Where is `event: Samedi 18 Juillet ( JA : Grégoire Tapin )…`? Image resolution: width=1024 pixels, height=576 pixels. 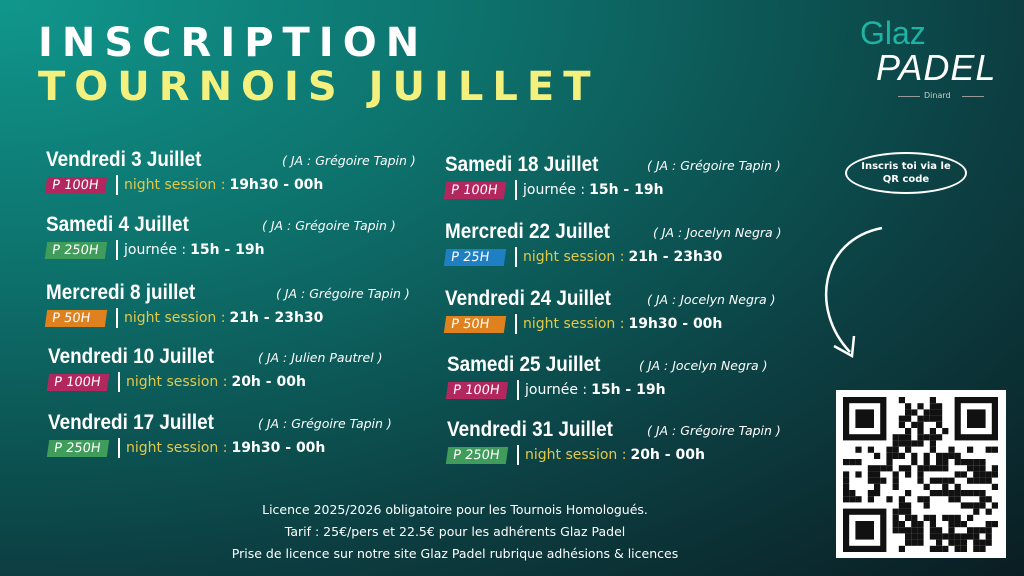
event: Samedi 18 Juillet ( JA : Grégoire Tapin )… is located at coordinates (612, 176).